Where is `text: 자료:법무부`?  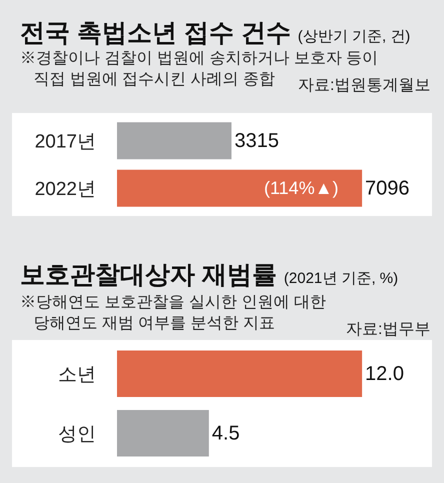 text: 자료:법무부 is located at coordinates (388, 329).